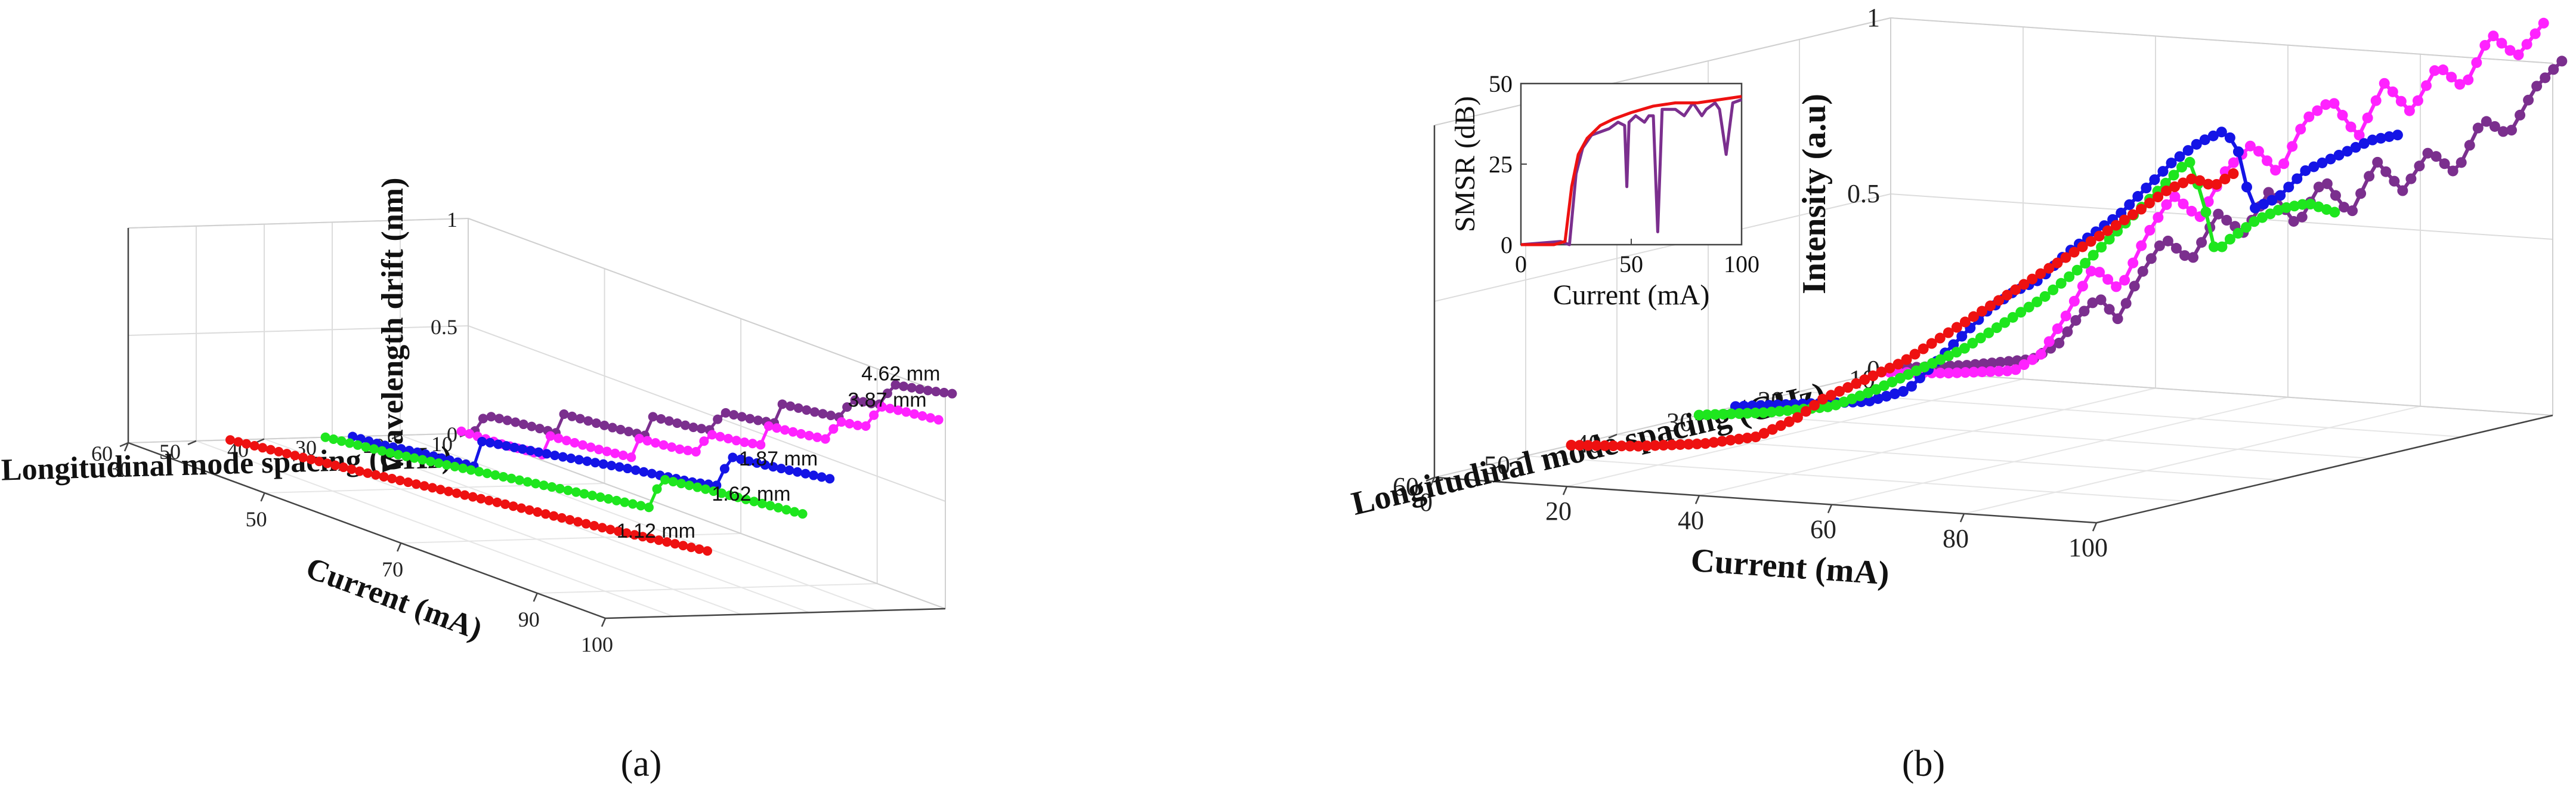 Image resolution: width=2576 pixels, height=808 pixels. What do you see at coordinates (1507, 245) in the screenshot?
I see `inset-y-tick-label: 0` at bounding box center [1507, 245].